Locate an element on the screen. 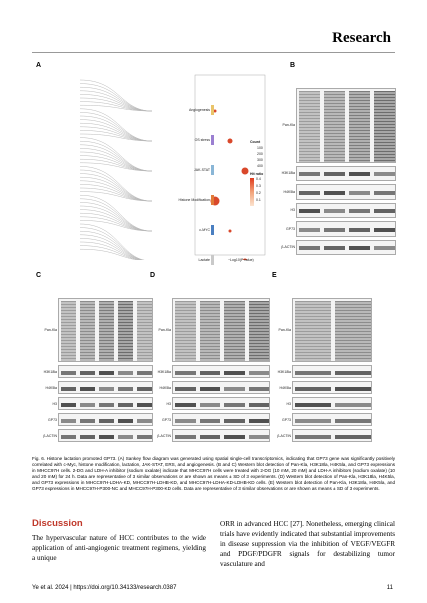 Image resolution: width=427 pixels, height=603 pixels. panel-label: C is located at coordinates (39, 275).